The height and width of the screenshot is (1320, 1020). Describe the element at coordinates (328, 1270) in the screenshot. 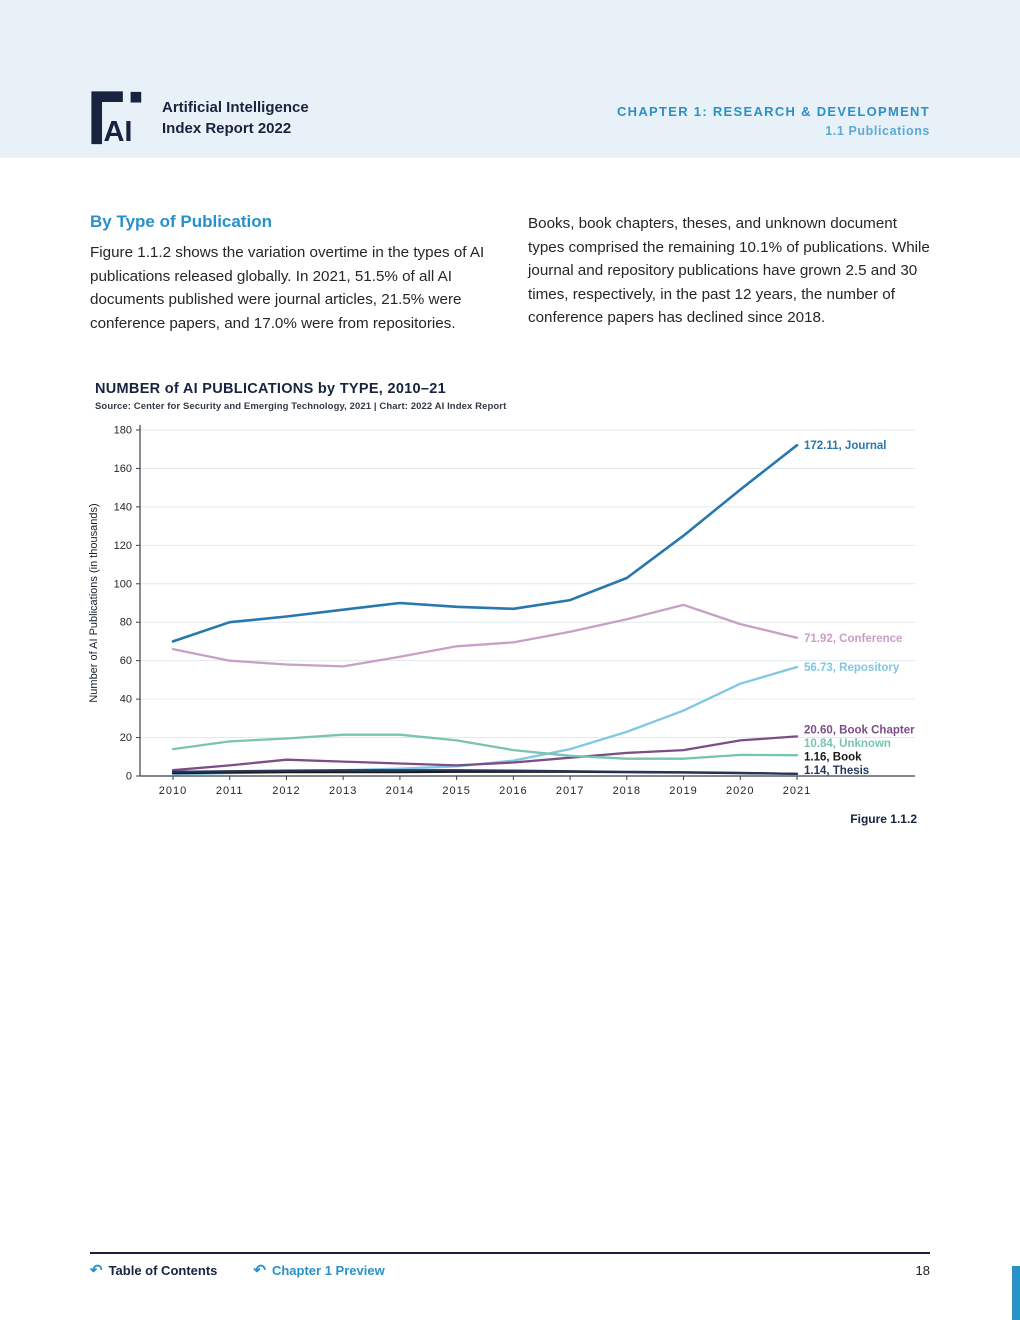

I see `preview-label: Chapter 1 Preview` at that location.